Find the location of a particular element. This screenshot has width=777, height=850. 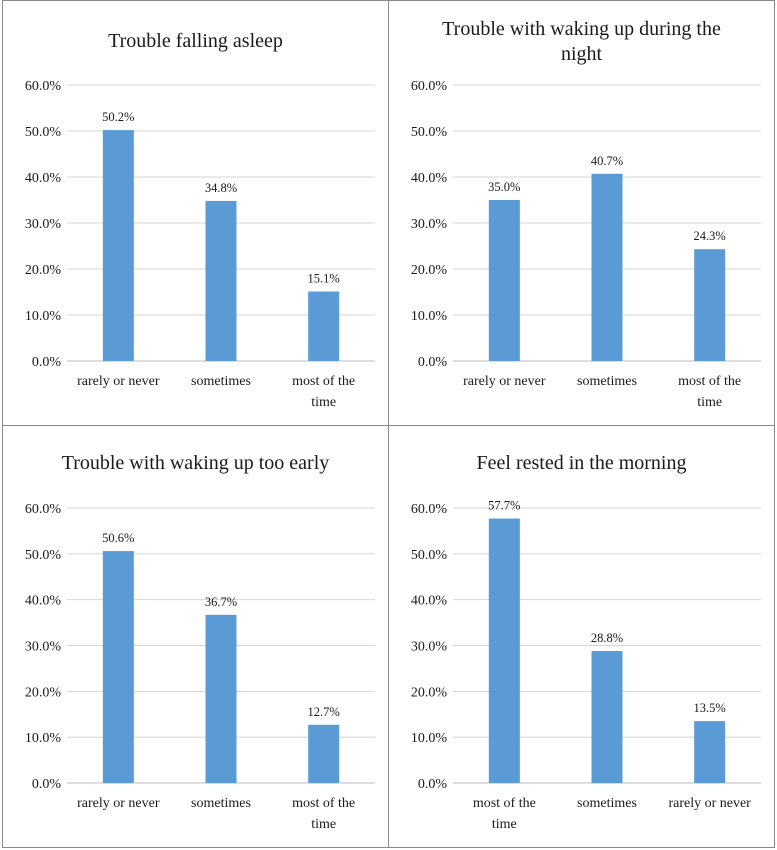

data-label: 34.8% is located at coordinates (221, 188).